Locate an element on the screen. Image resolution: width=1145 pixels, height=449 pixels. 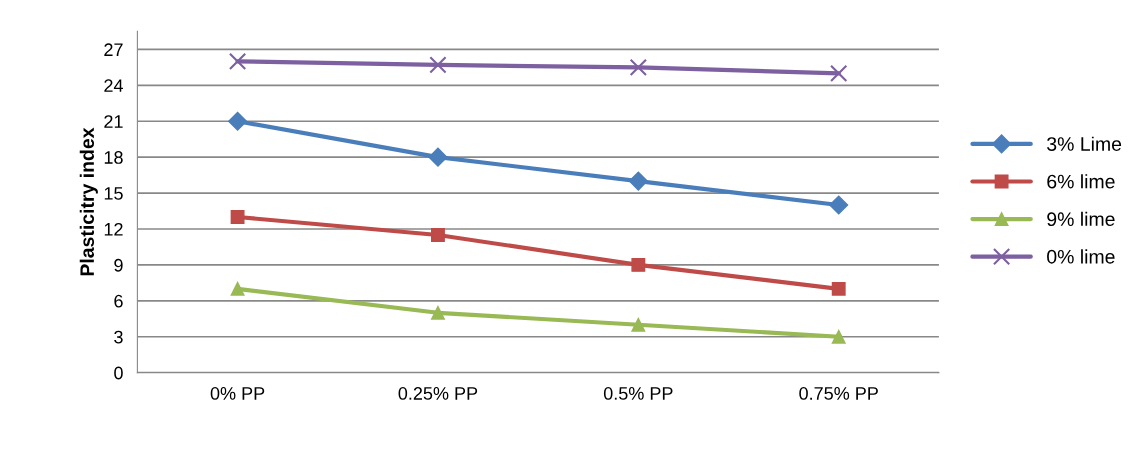
x-tick-label: 0.25% PP is located at coordinates (438, 393).